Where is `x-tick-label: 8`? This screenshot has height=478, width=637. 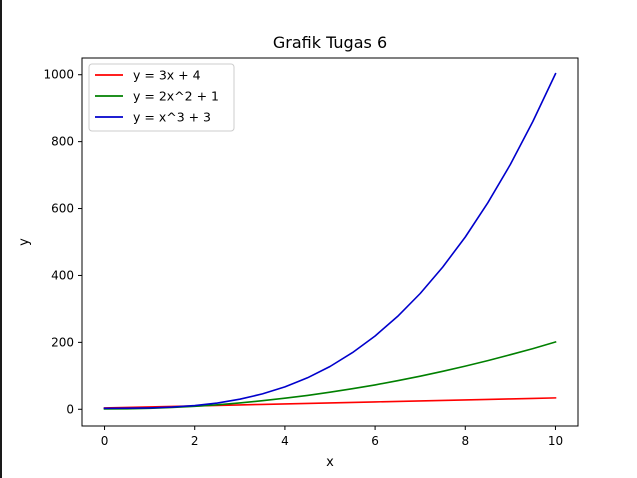
x-tick-label: 8 is located at coordinates (465, 441).